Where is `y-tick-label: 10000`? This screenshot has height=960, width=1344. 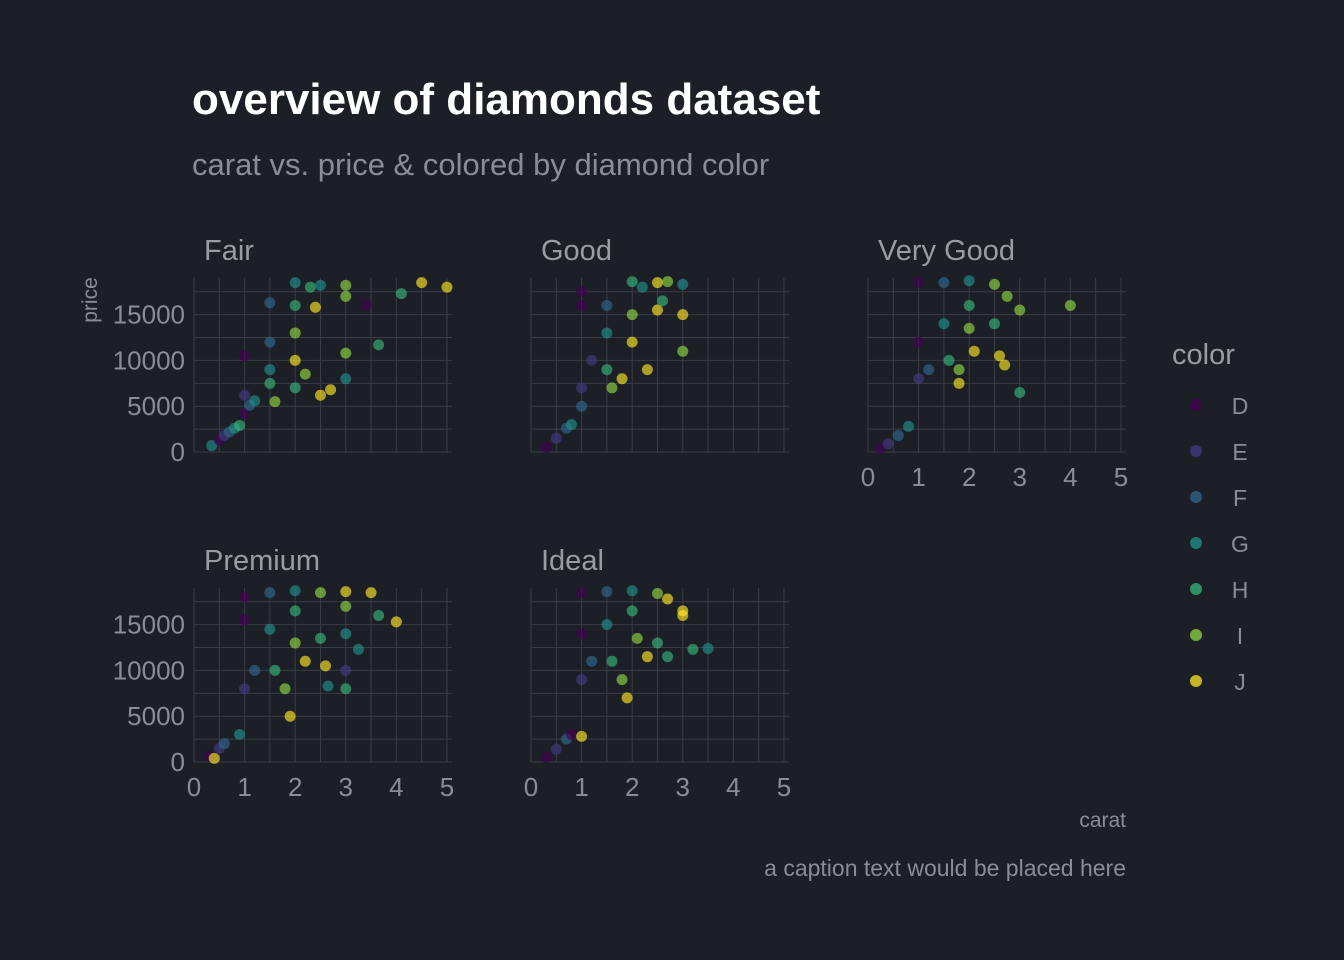 y-tick-label: 10000 is located at coordinates (149, 670).